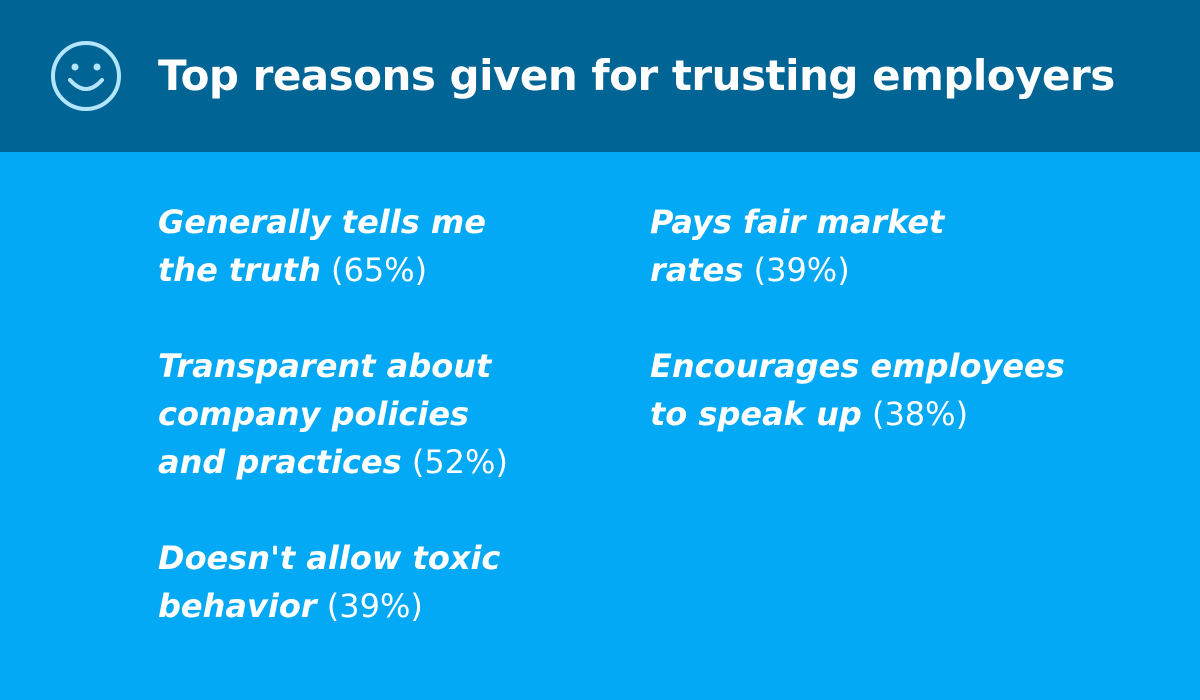 This screenshot has width=1200, height=700. What do you see at coordinates (237, 606) in the screenshot?
I see `reason-text-line: behavior` at bounding box center [237, 606].